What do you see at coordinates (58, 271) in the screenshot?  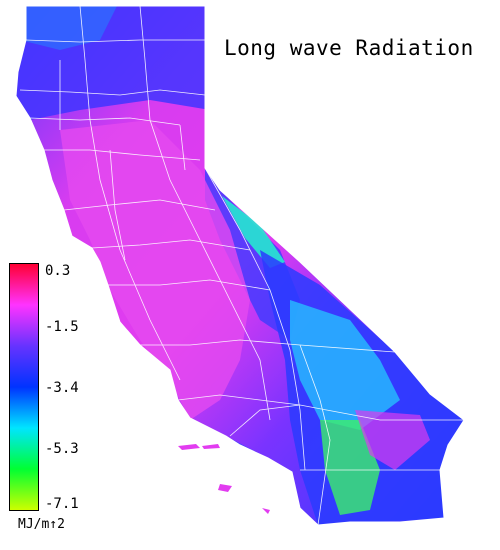 I see `legend-tick-max: 0.3` at bounding box center [58, 271].